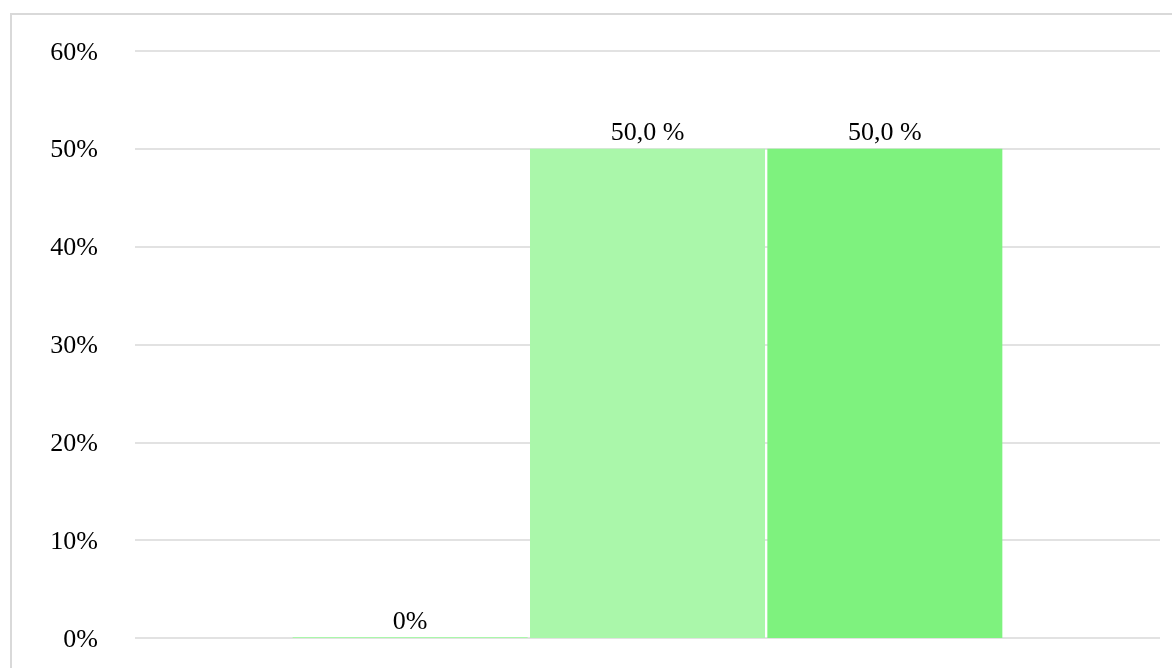  I want to click on y-tick-label: 50%, so click(74, 149).